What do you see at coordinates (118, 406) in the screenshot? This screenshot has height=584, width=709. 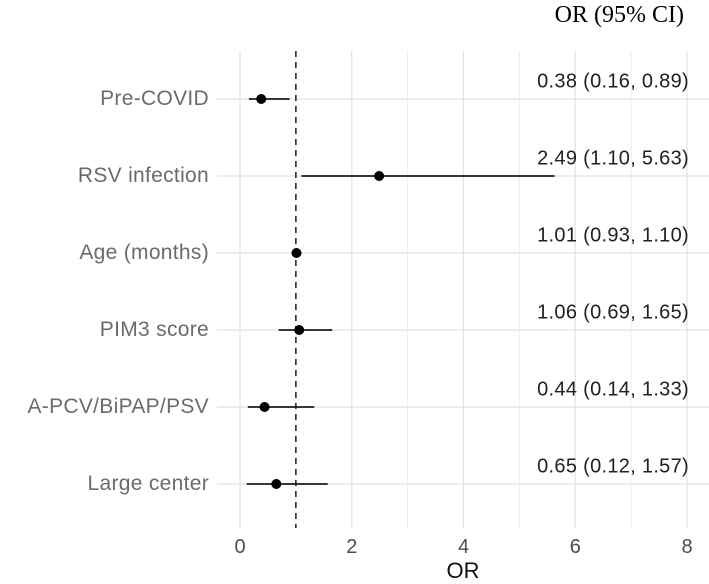 I see `row-label: A-PCV/BiPAP/PSV` at bounding box center [118, 406].